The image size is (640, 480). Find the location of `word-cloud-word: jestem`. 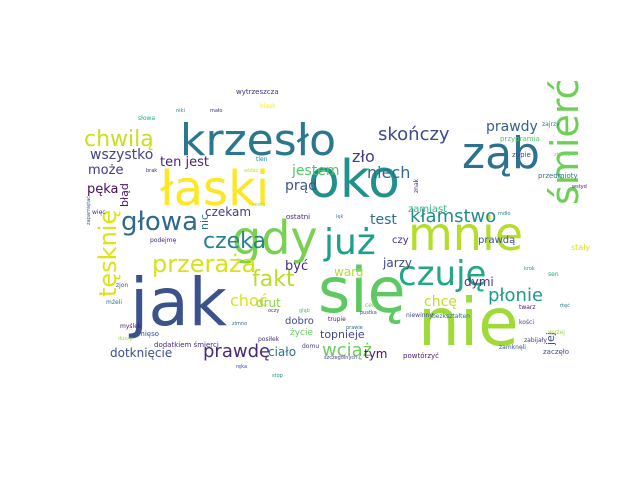

word-cloud-word: jestem is located at coordinates (315, 171).